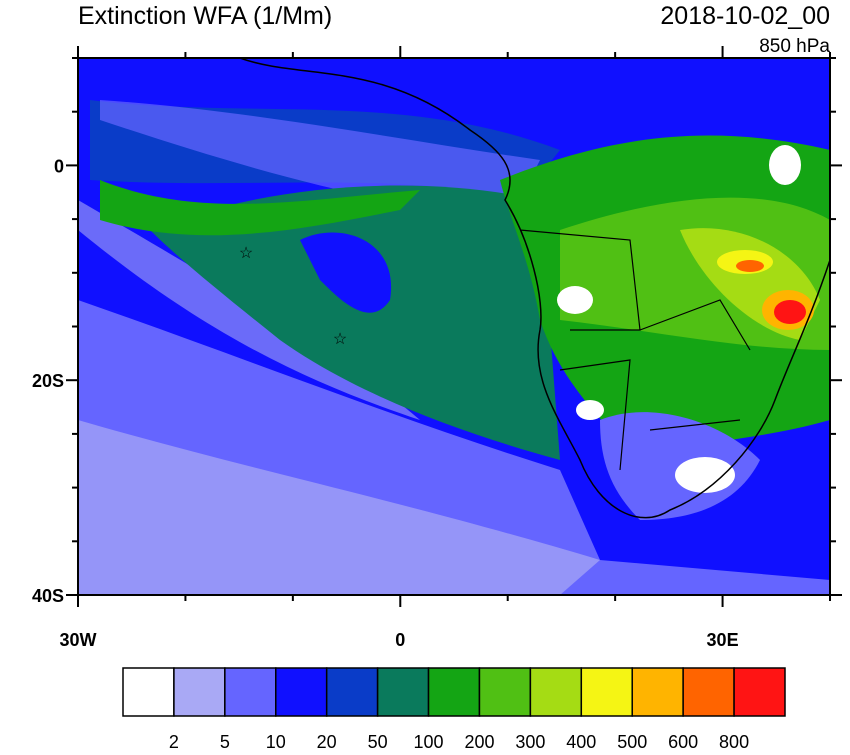 Image resolution: width=850 pixels, height=755 pixels. What do you see at coordinates (174, 741) in the screenshot?
I see `colorbar-label: 2` at bounding box center [174, 741].